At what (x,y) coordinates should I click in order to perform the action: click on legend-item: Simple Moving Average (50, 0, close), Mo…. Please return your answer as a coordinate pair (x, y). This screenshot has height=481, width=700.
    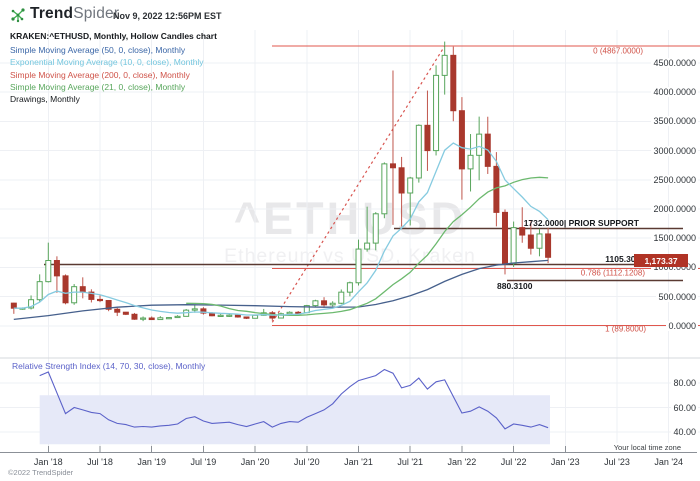
    Looking at the image, I should click on (98, 50).